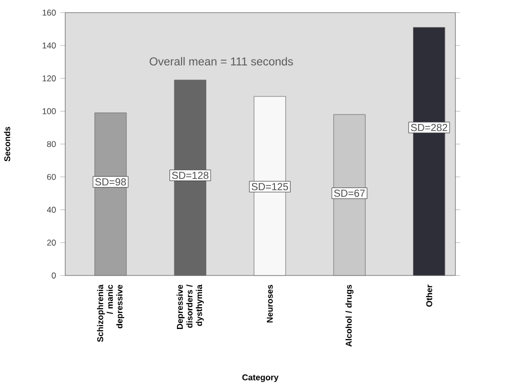 Image resolution: width=508 pixels, height=386 pixels. I want to click on y-tick-label: 20, so click(51, 243).